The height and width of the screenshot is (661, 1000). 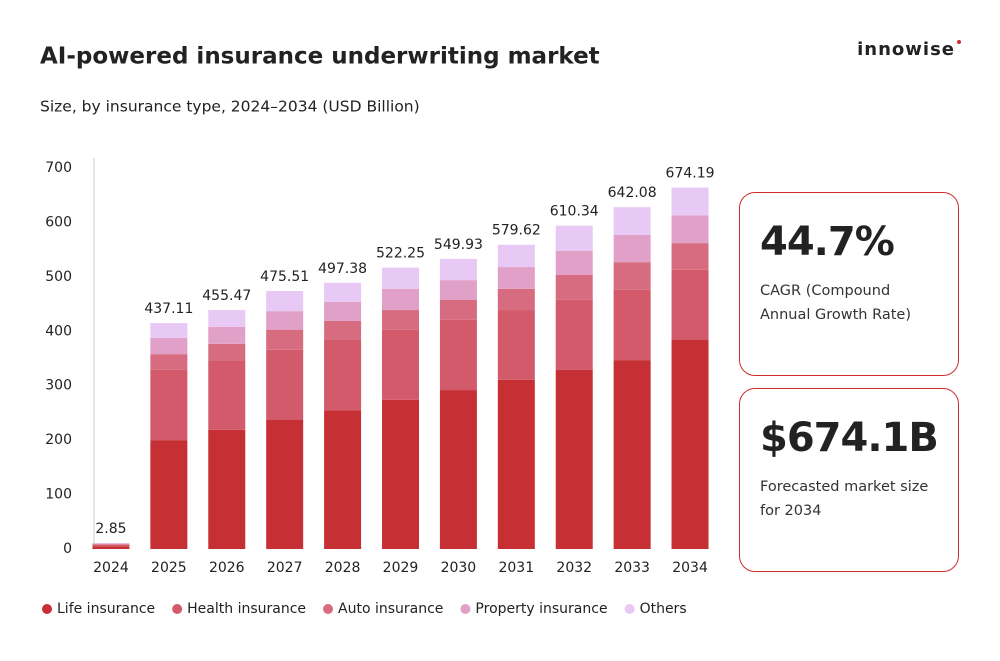 I want to click on total-label: 522.25, so click(x=400, y=254).